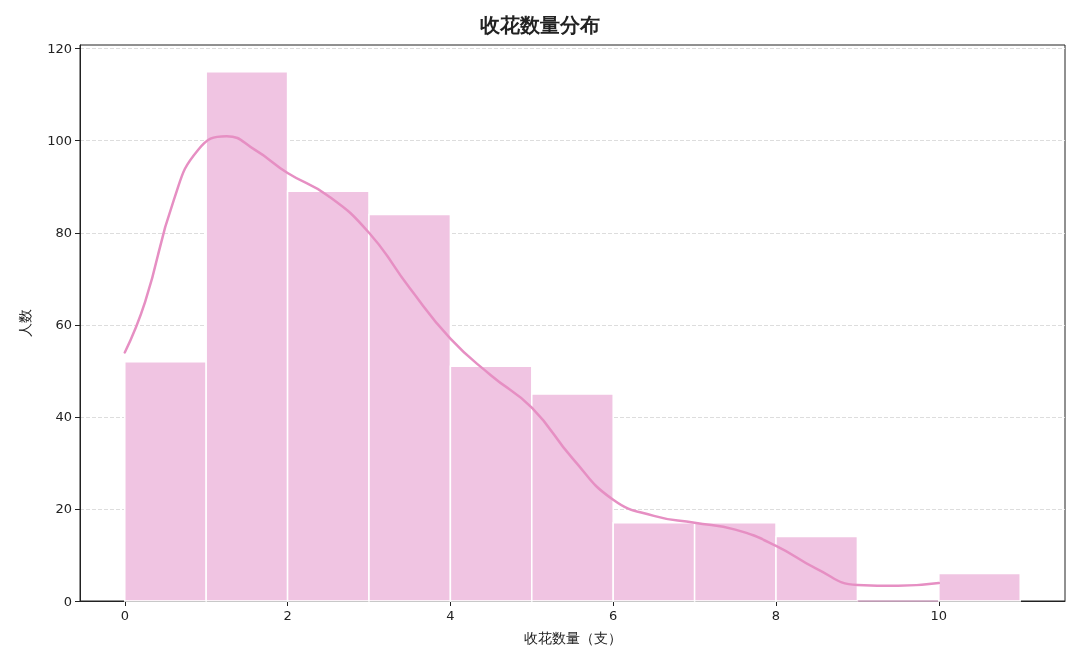 This screenshot has height=670, width=1080. Describe the element at coordinates (67, 601) in the screenshot. I see `y-tick-label: 0` at that location.